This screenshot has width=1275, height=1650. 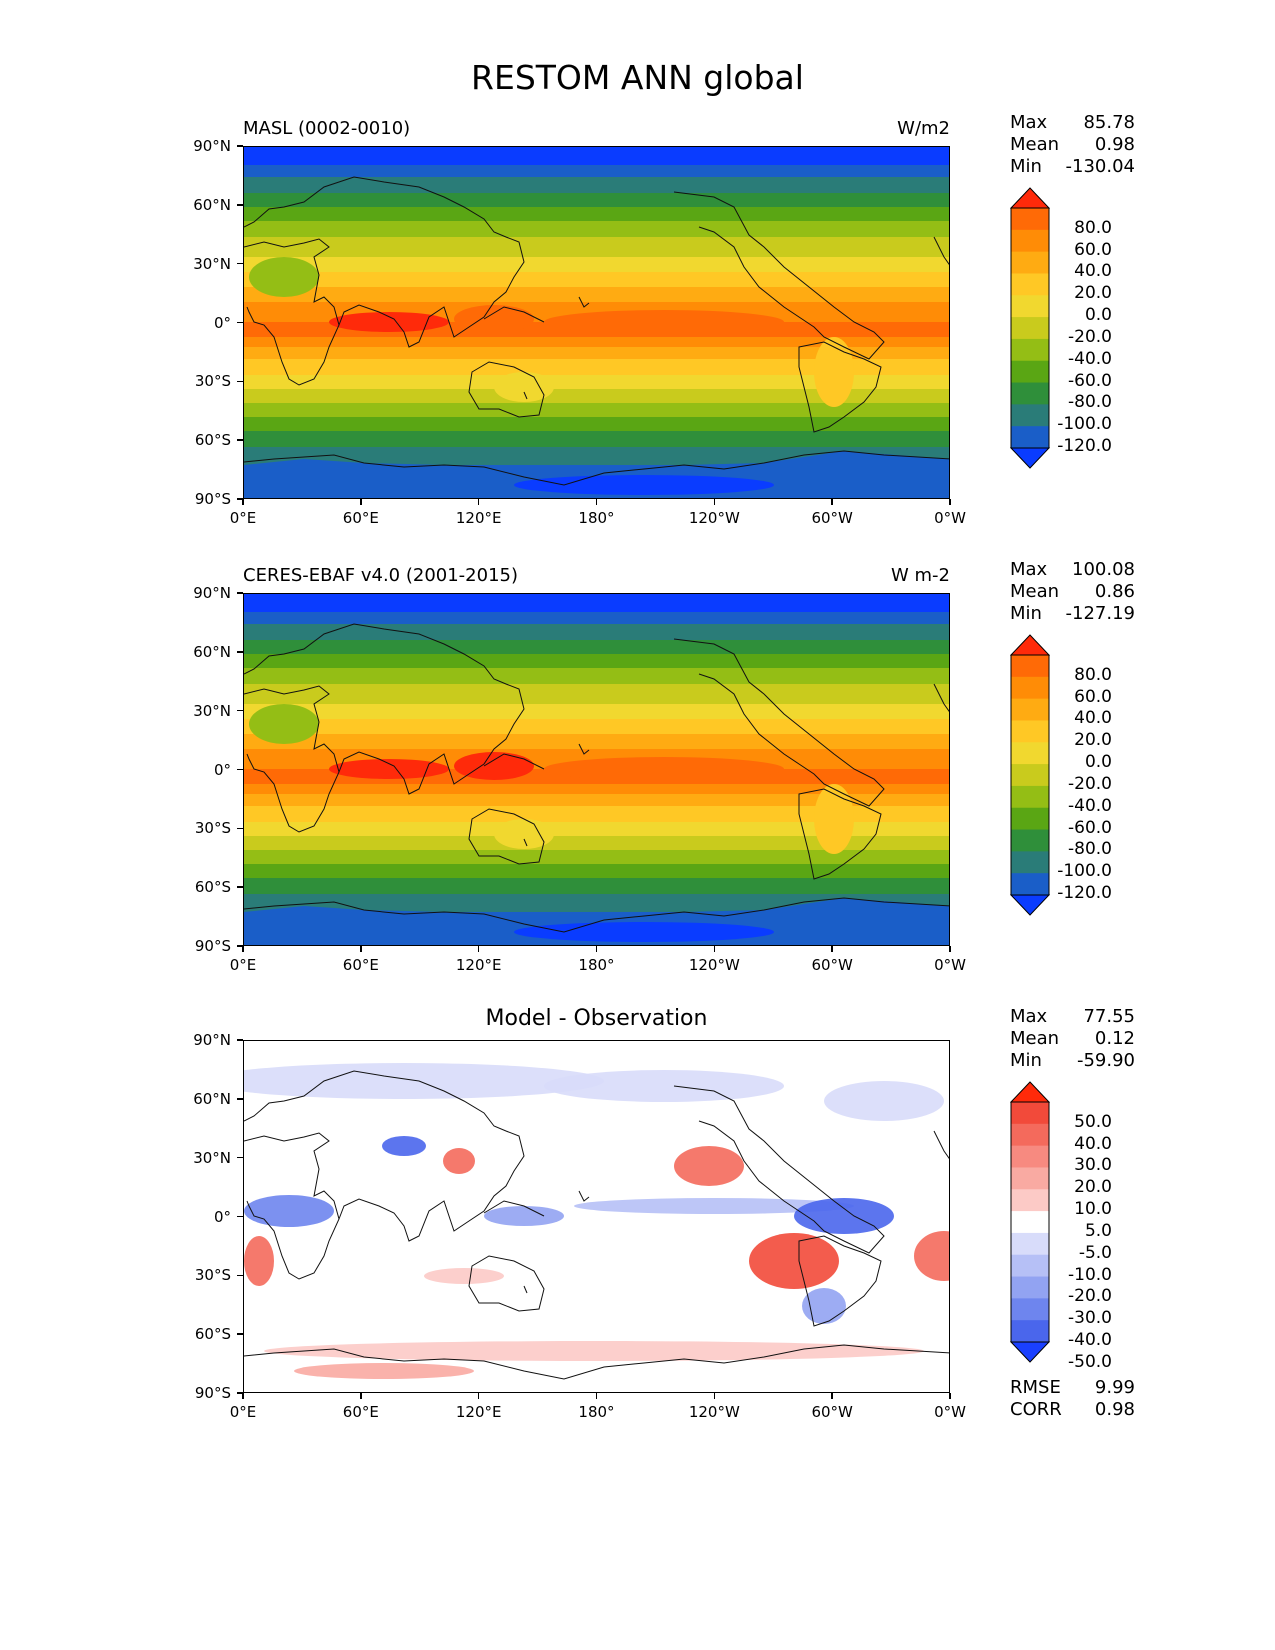 I want to click on stat-label: Min, so click(x=1026, y=613).